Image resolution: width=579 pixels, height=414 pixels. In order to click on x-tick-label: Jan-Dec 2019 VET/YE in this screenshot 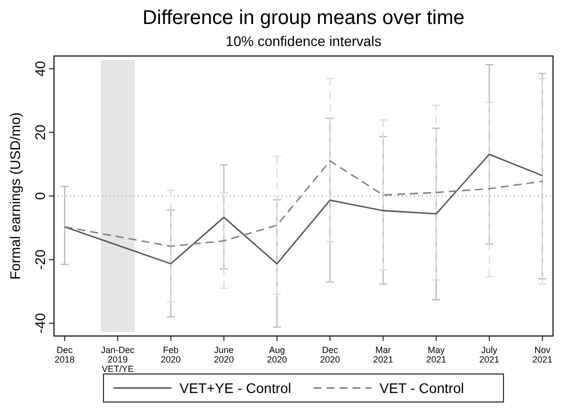, I will do `click(117, 359)`.